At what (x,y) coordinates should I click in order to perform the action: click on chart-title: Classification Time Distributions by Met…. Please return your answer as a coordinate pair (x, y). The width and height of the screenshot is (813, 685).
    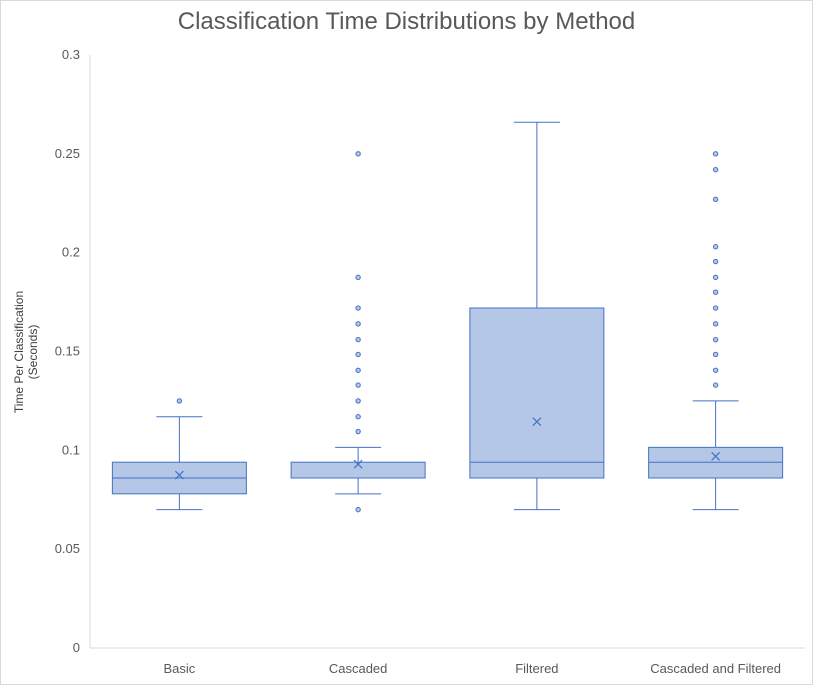
    Looking at the image, I should click on (406, 21).